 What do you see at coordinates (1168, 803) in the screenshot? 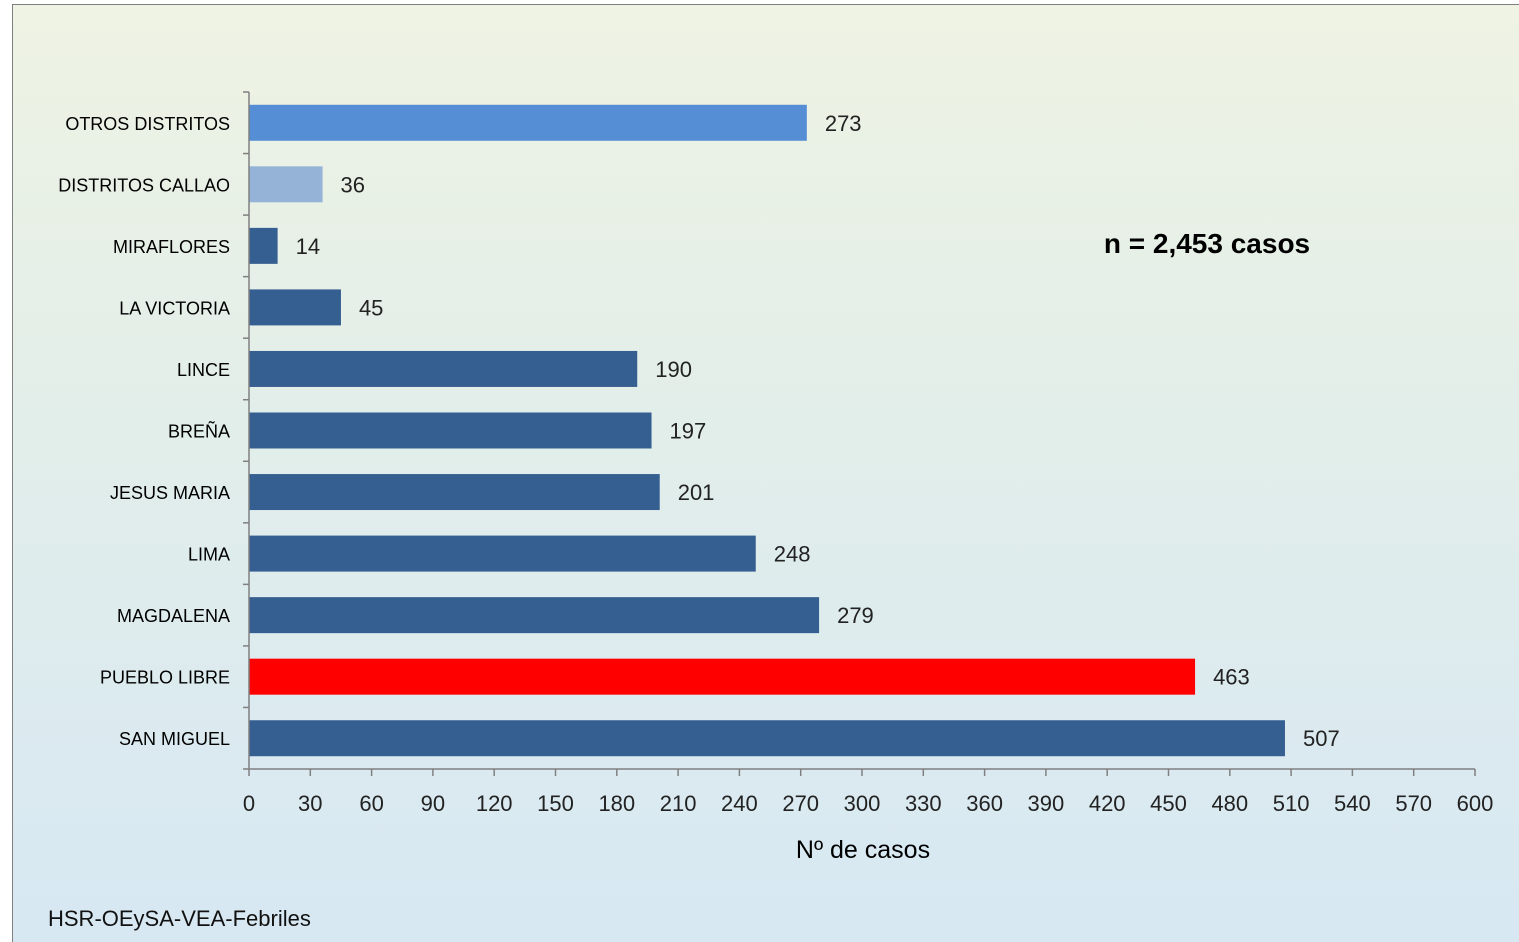
I see `x-tick-label-450: 450` at bounding box center [1168, 803].